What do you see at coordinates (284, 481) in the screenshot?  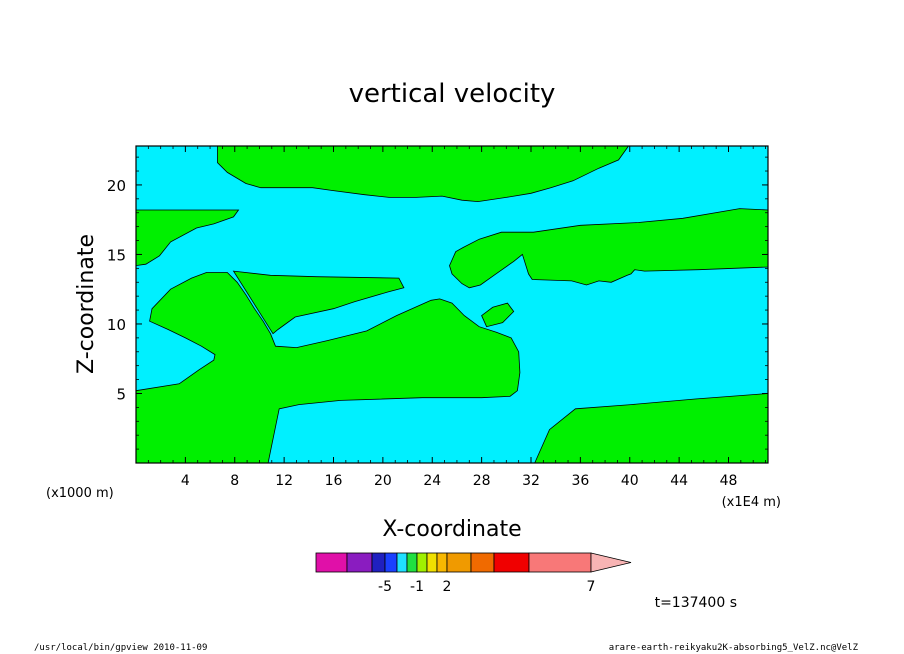 I see `x-tick-label: 12` at bounding box center [284, 481].